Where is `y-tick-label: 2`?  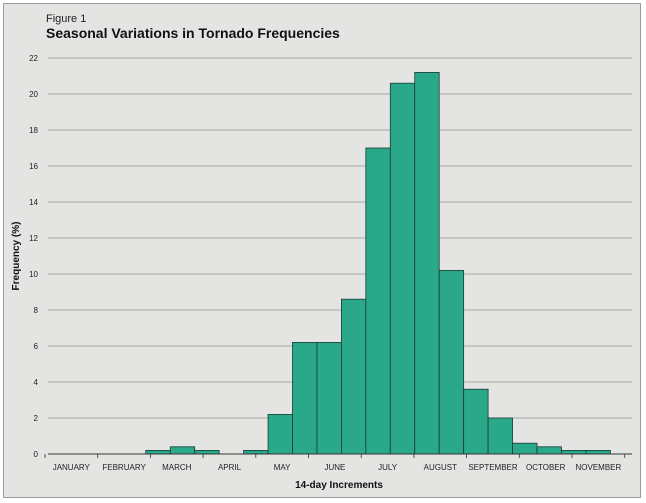
y-tick-label: 2 is located at coordinates (36, 418).